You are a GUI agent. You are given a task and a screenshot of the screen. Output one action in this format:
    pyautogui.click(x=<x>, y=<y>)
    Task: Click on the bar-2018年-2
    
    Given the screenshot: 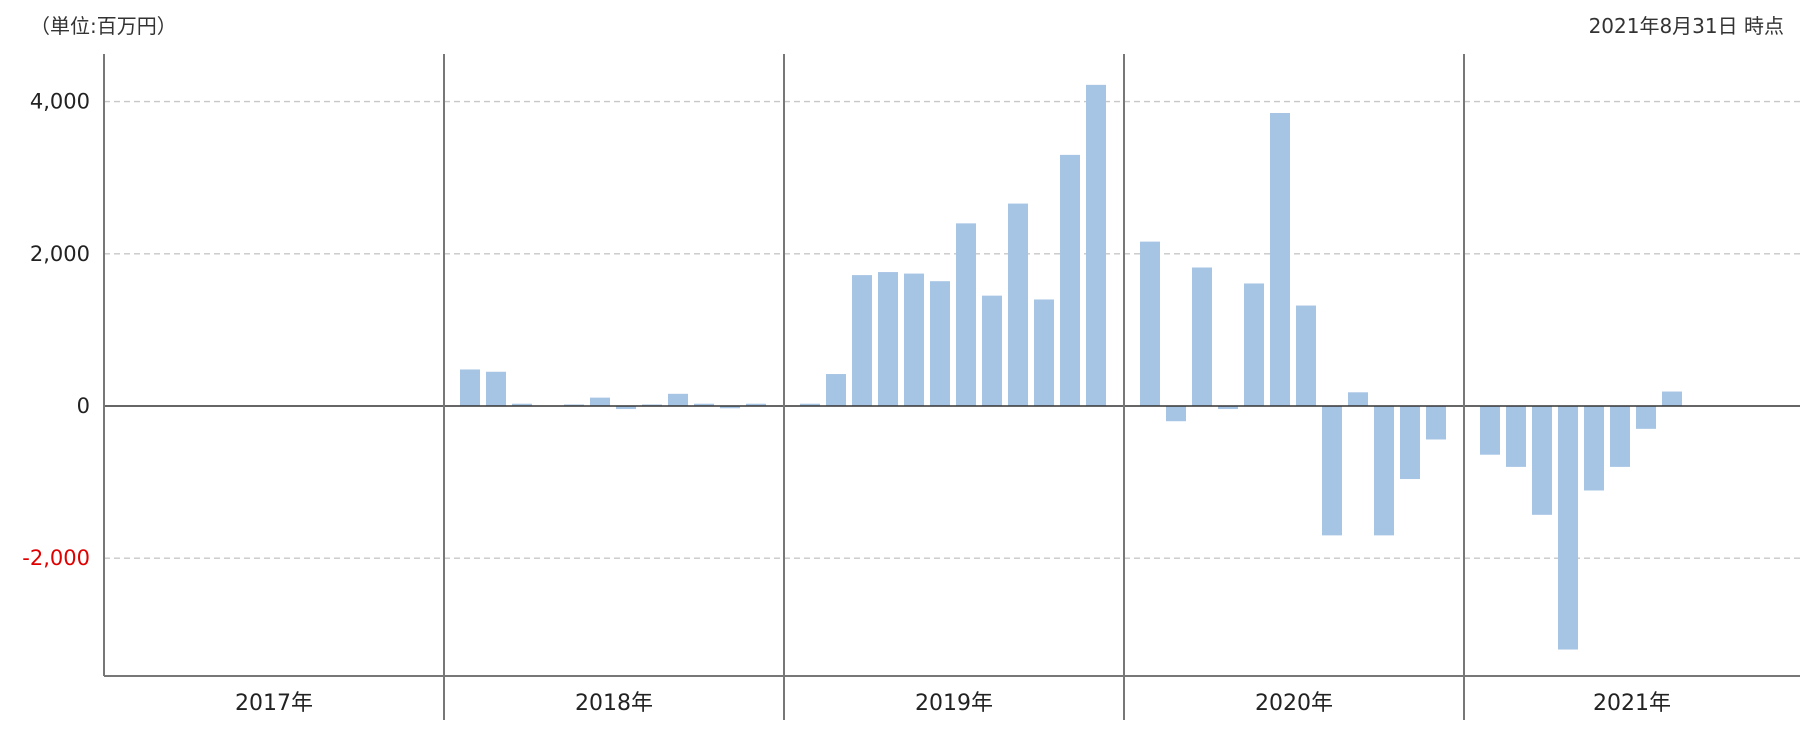 What is the action you would take?
    pyautogui.click(x=496, y=388)
    